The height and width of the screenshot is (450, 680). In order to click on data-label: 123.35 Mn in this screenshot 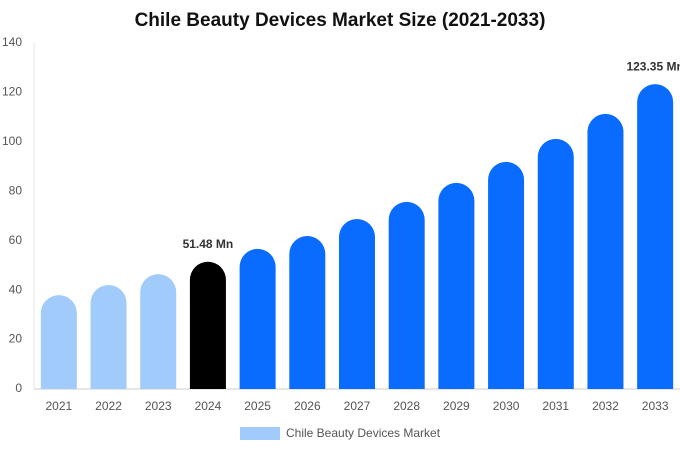, I will do `click(653, 66)`.